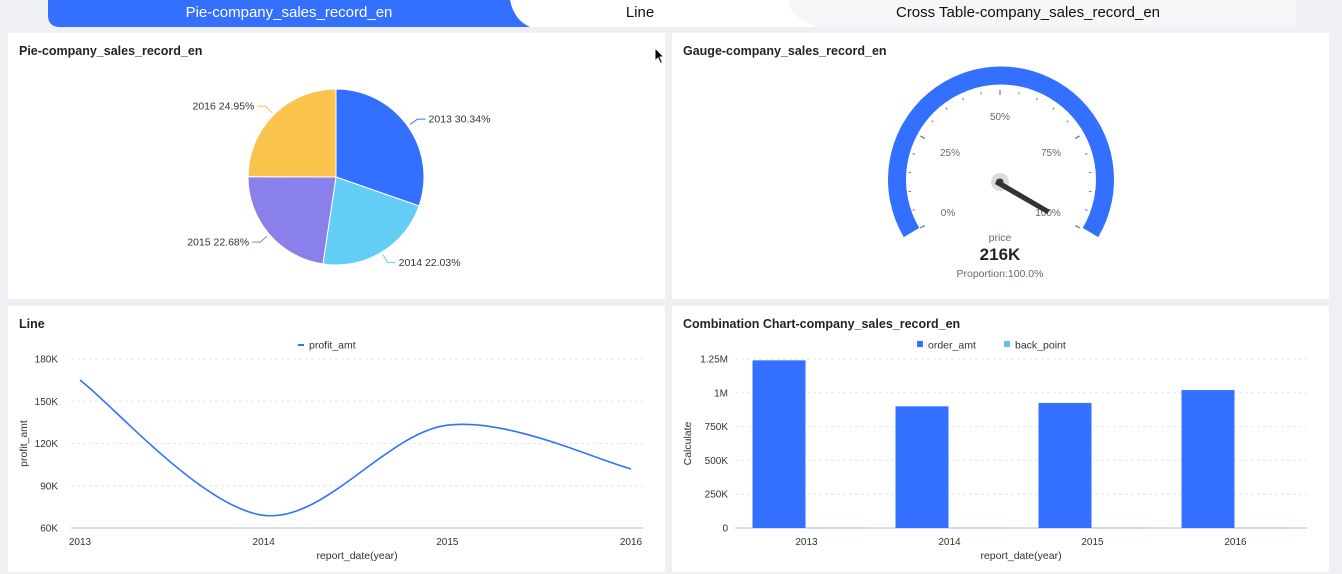 This screenshot has width=1342, height=574. Describe the element at coordinates (1051, 153) in the screenshot. I see `gauge-tick-label-75: 75%` at that location.